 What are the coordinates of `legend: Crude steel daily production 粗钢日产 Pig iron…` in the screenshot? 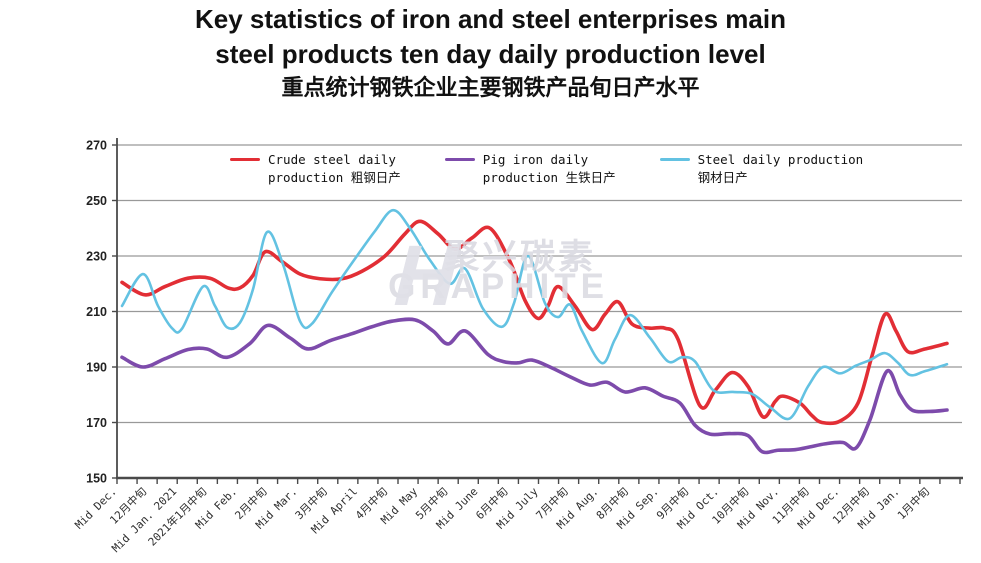 It's located at (546, 169).